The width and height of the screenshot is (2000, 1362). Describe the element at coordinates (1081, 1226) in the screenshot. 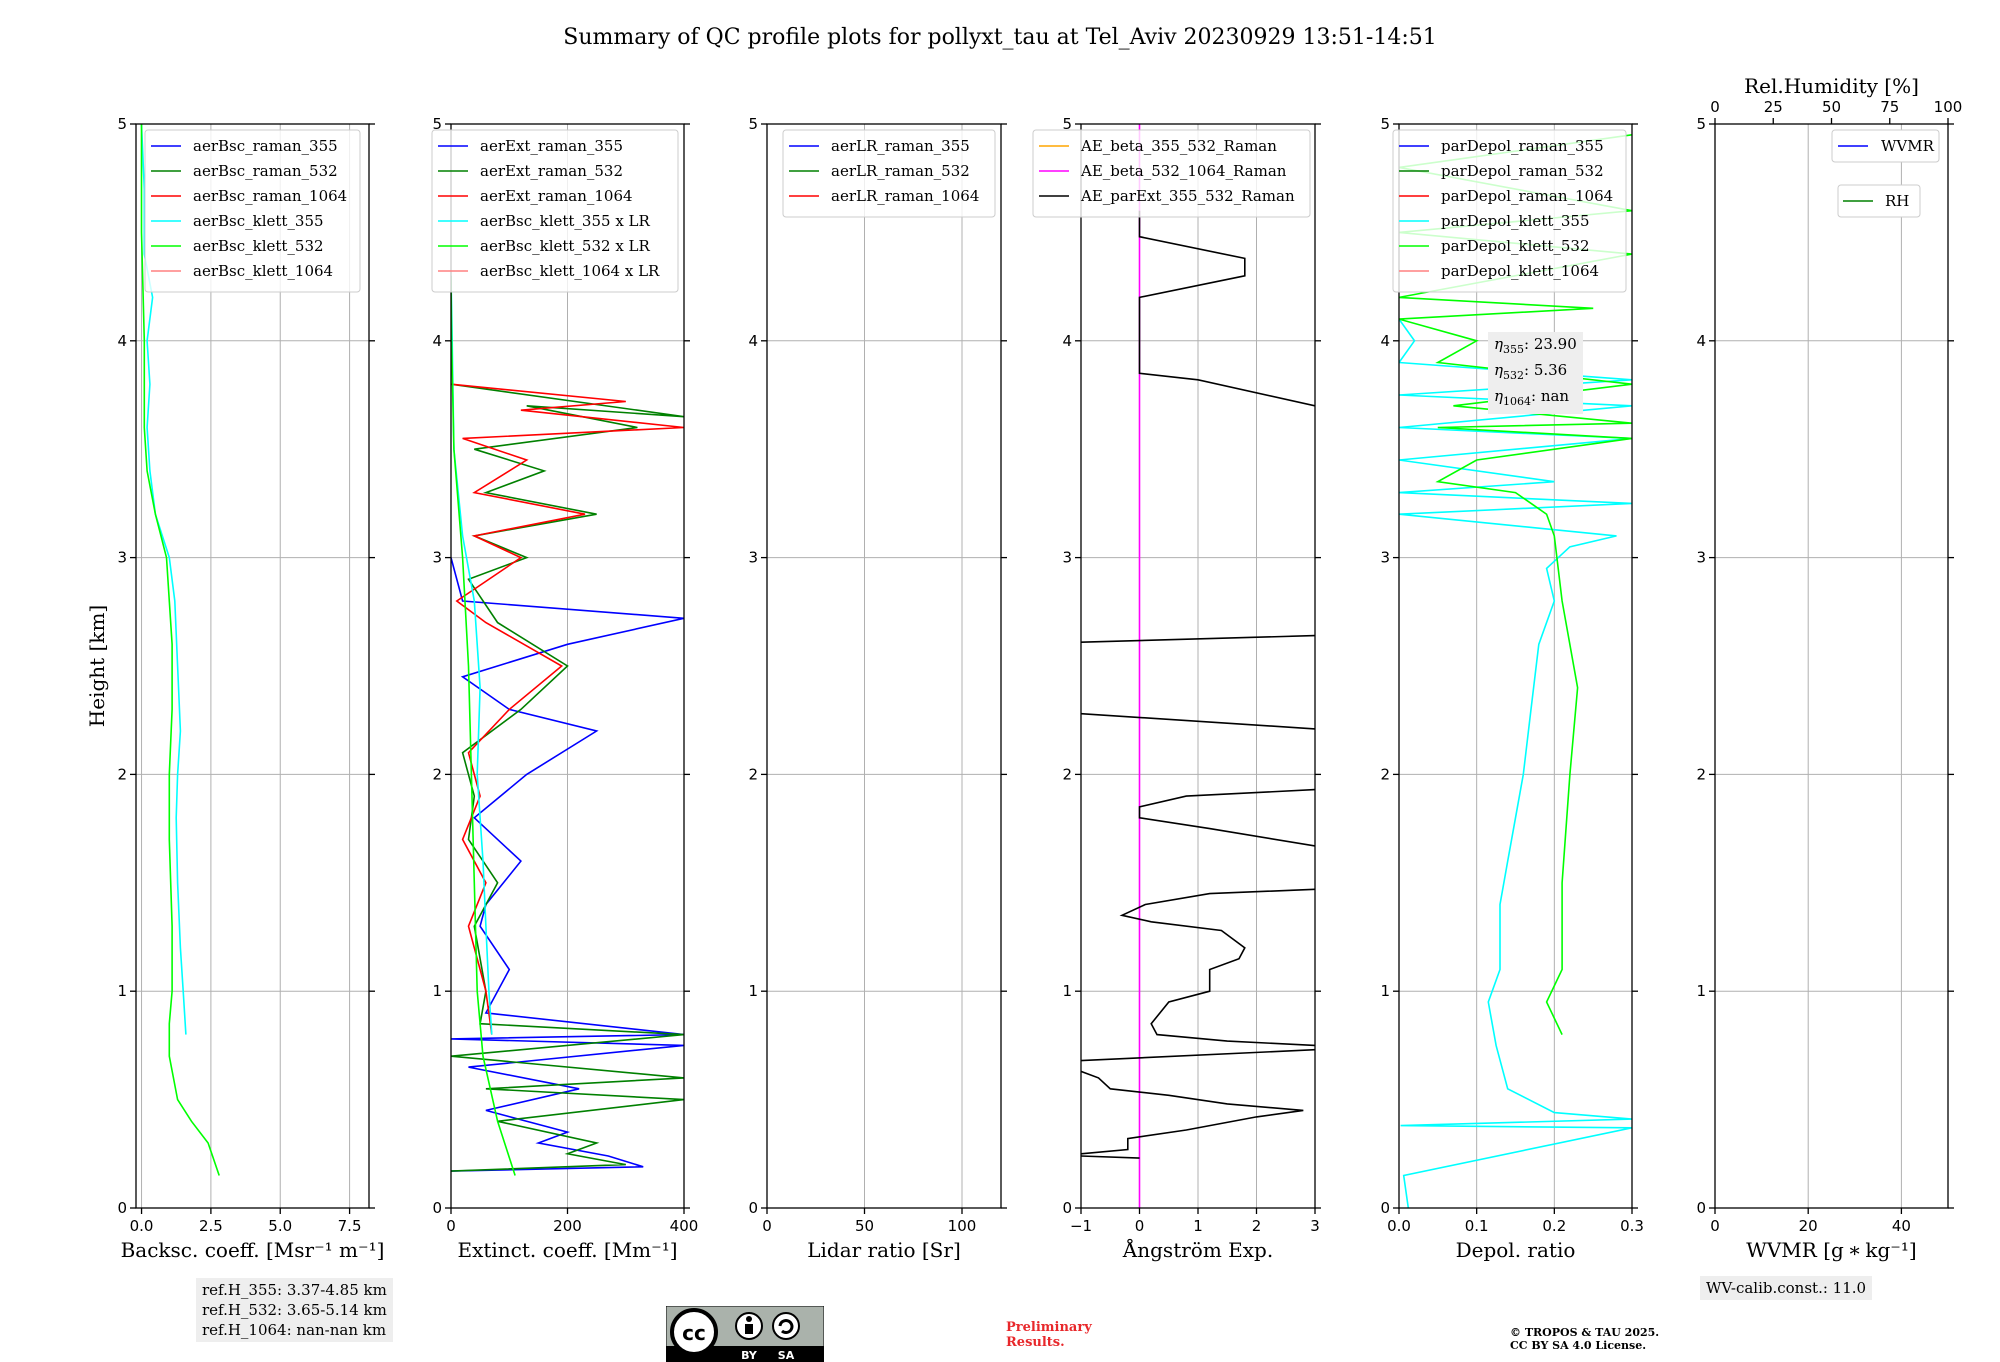

I see `x-tick-label: −1` at that location.